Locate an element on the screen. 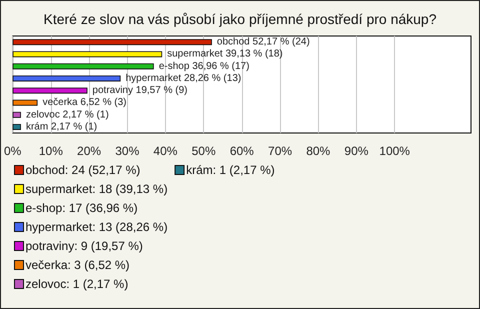 This screenshot has height=309, width=480. data-label: potraviny 19,57 % (9) is located at coordinates (140, 90).